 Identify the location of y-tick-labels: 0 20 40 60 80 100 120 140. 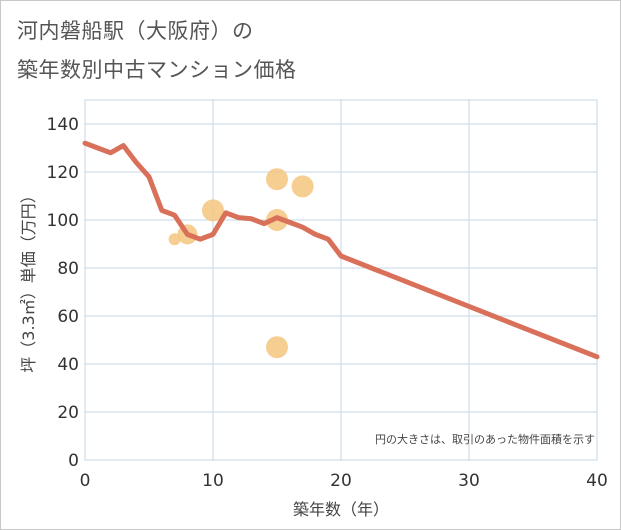
(63, 293).